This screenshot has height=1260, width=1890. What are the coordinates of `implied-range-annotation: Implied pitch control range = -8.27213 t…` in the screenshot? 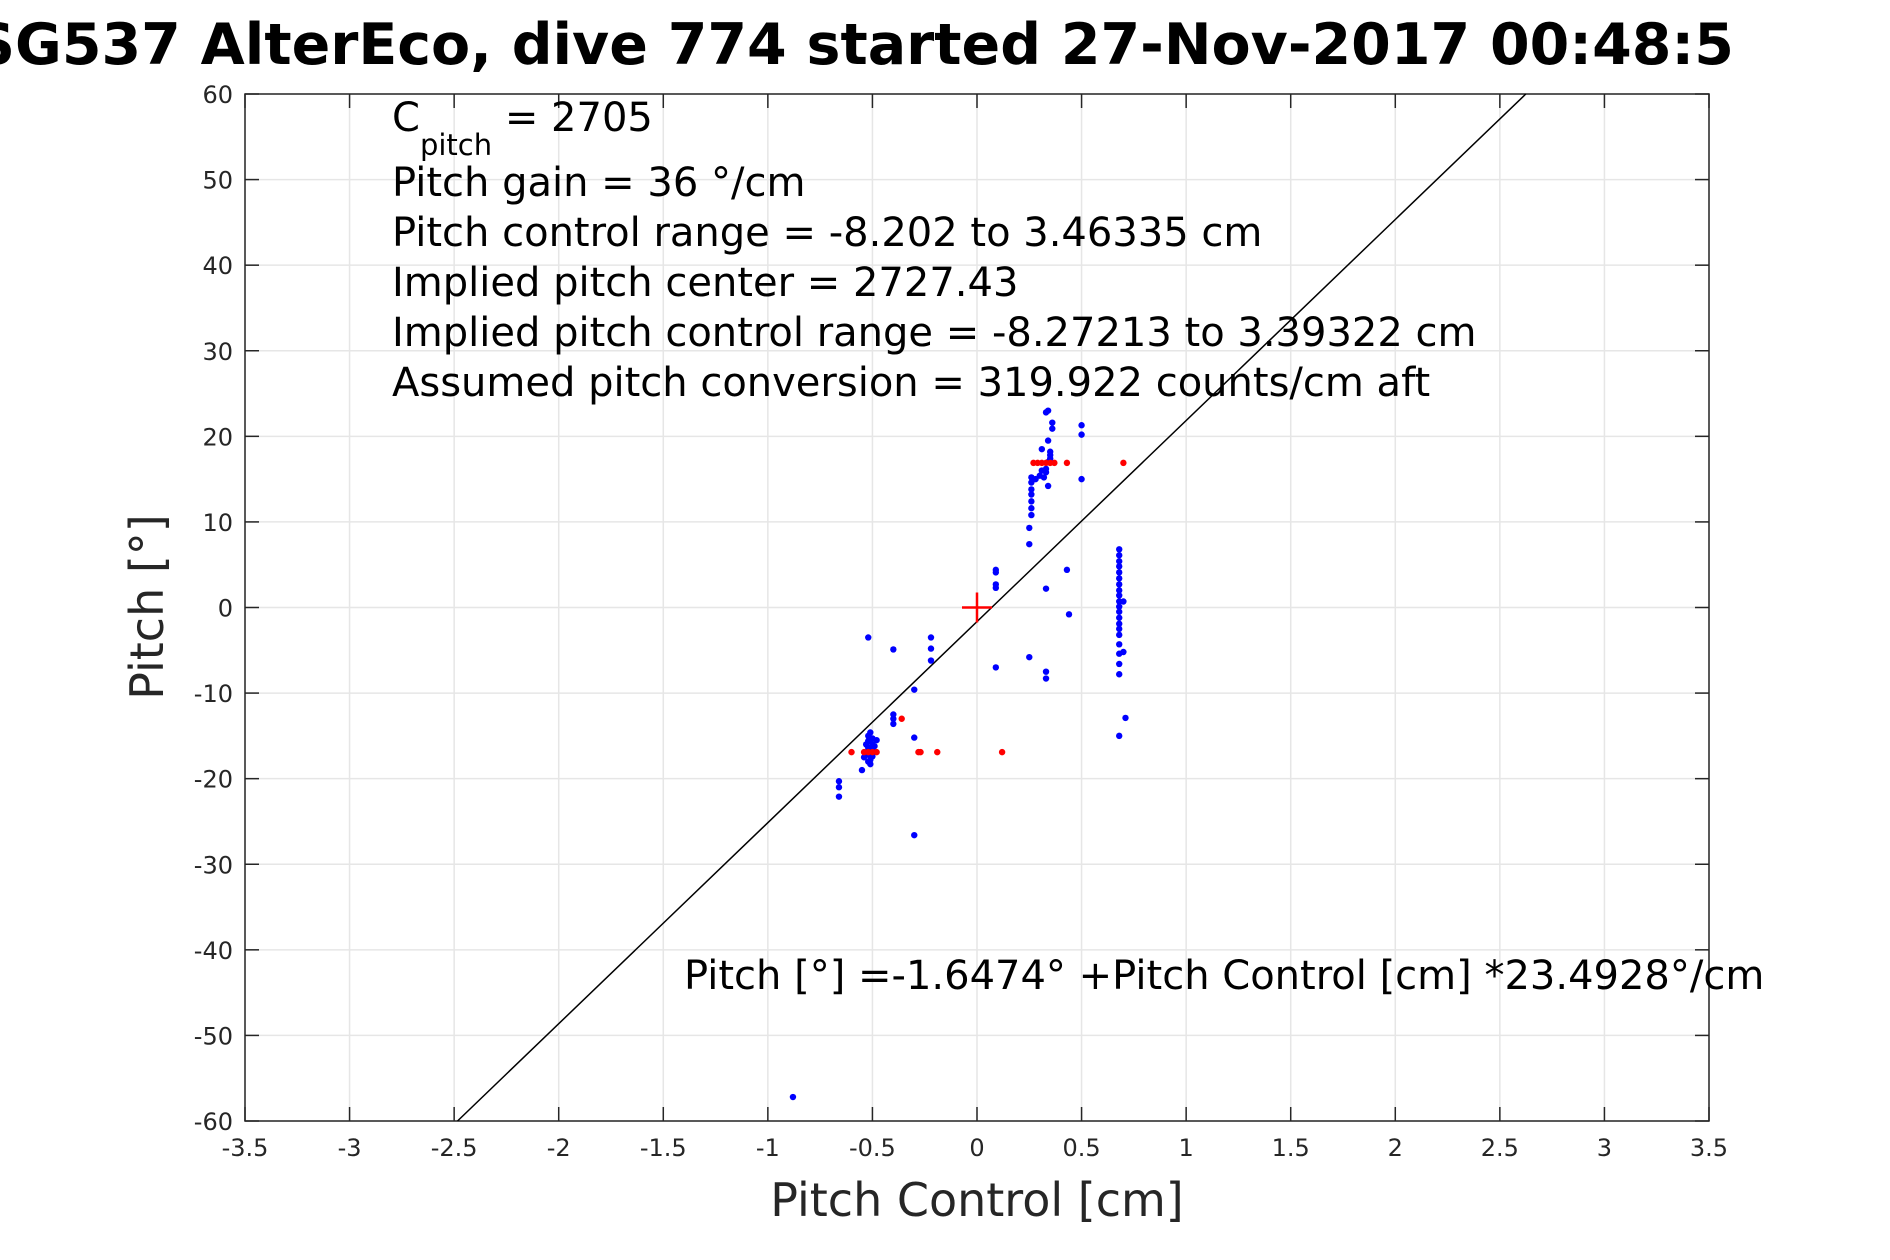 It's located at (934, 333).